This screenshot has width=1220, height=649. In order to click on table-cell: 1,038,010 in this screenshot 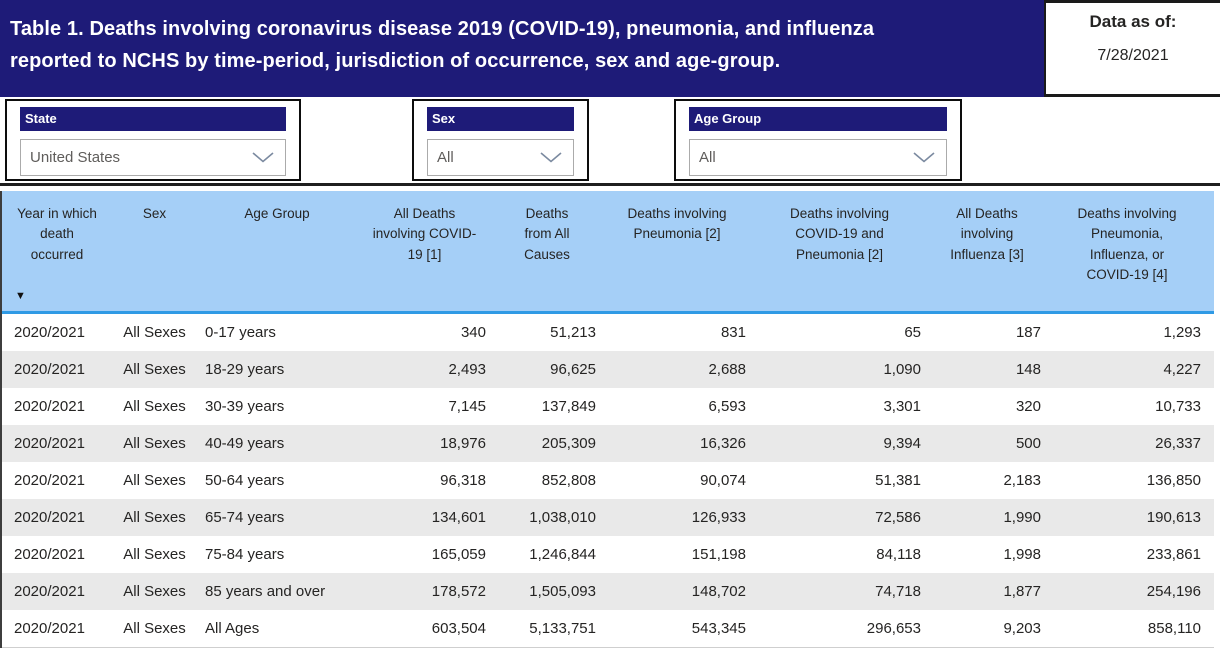, I will do `click(562, 517)`.